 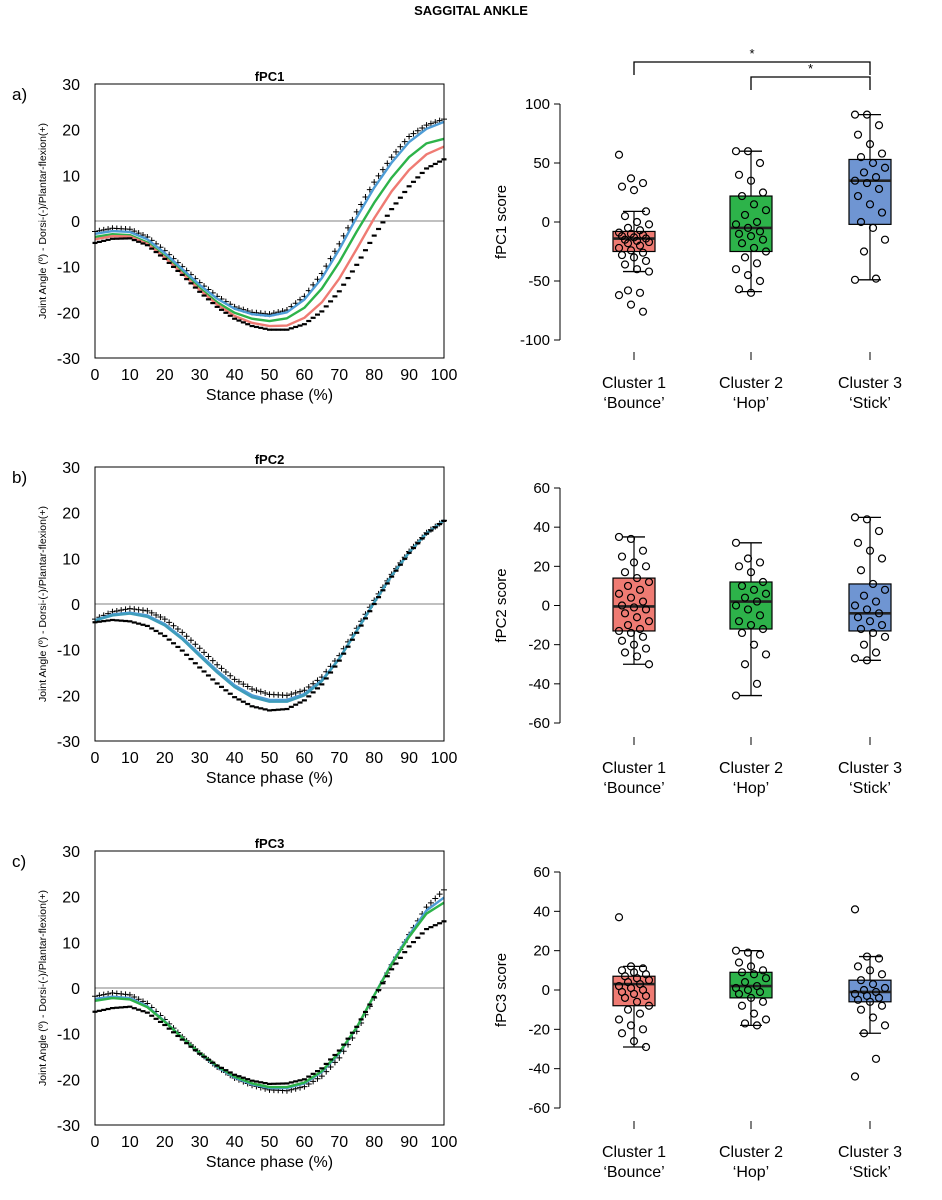 What do you see at coordinates (339, 758) in the screenshot?
I see `x-tick-label: 70` at bounding box center [339, 758].